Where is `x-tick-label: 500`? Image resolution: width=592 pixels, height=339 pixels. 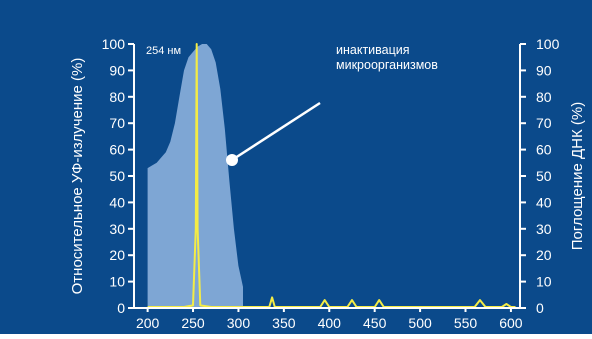
x-tick-label: 500 is located at coordinates (420, 323).